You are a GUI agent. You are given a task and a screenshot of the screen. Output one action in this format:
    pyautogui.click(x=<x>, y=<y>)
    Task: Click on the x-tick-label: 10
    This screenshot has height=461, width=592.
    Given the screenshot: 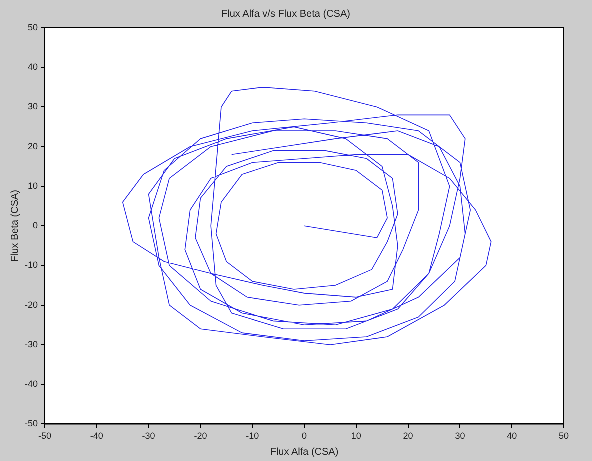 What is the action you would take?
    pyautogui.click(x=356, y=436)
    